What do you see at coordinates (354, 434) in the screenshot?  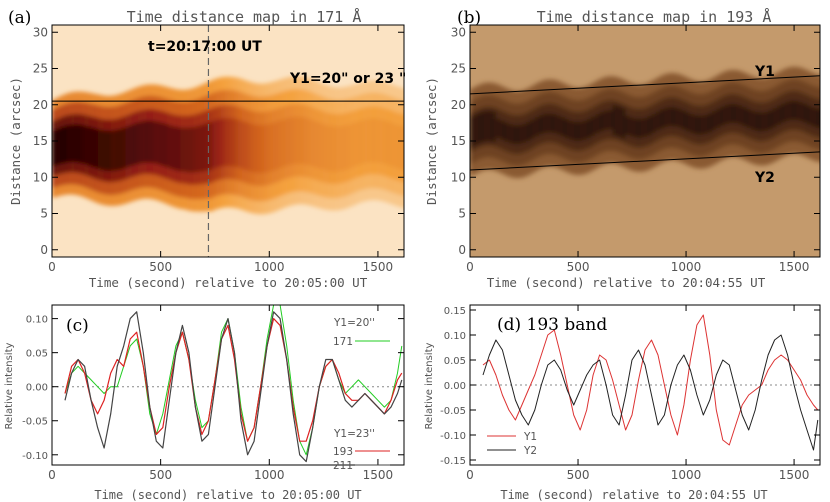 I see `panel-c-legend-y2: Y1=23''` at bounding box center [354, 434].